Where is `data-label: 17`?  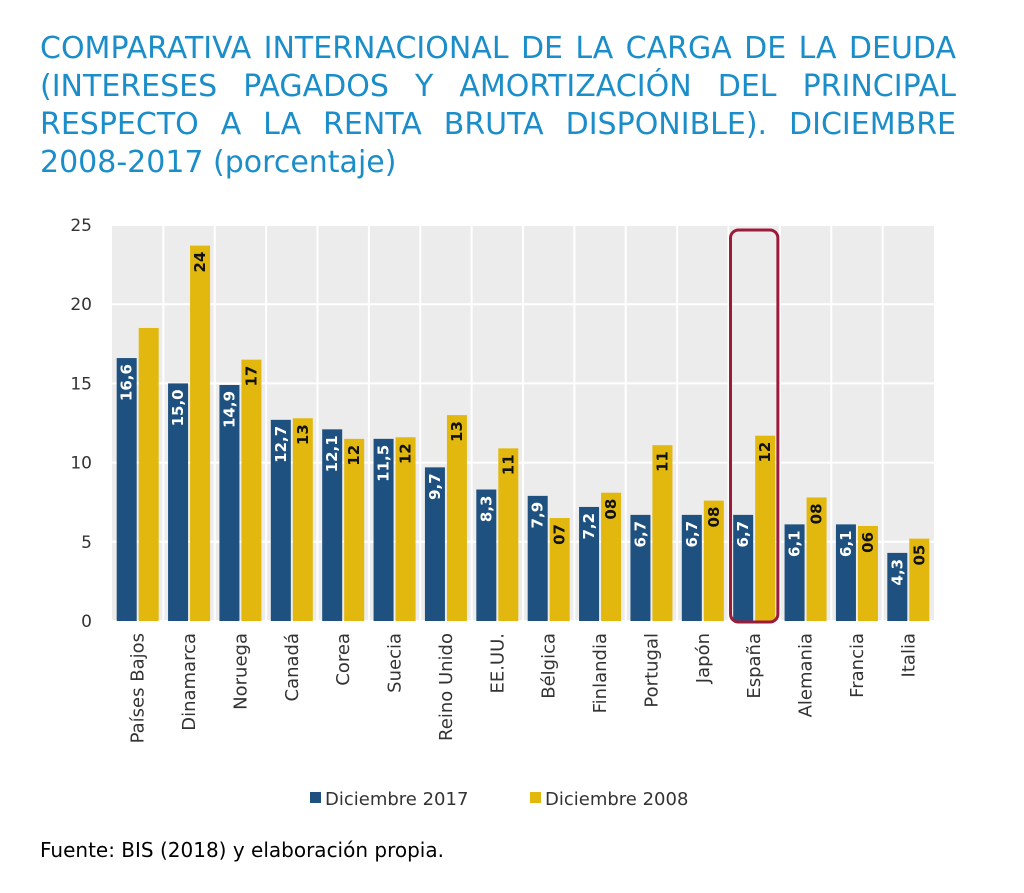 data-label: 17 is located at coordinates (251, 376).